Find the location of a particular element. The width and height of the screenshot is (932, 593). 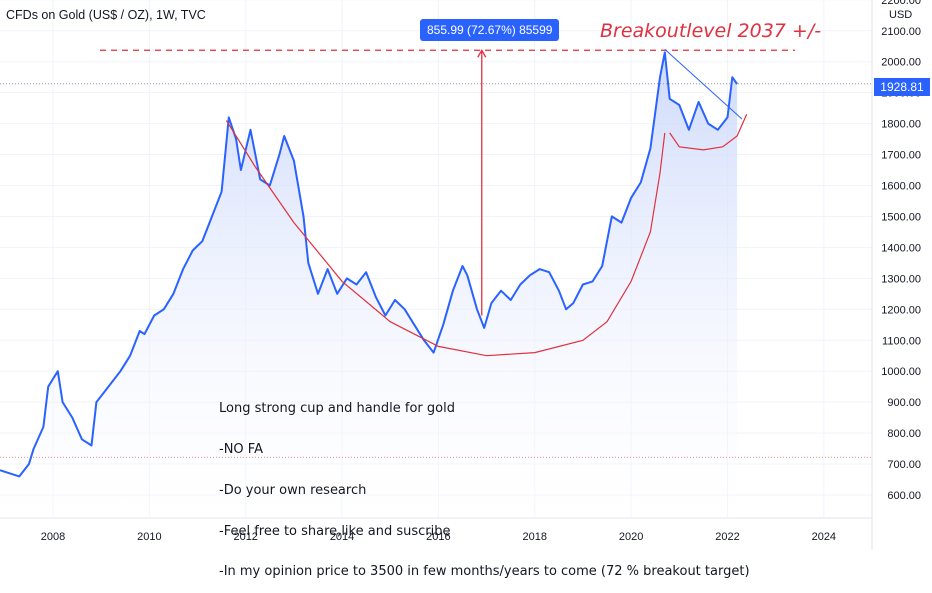

x-tick-label: 2012 is located at coordinates (245, 537).